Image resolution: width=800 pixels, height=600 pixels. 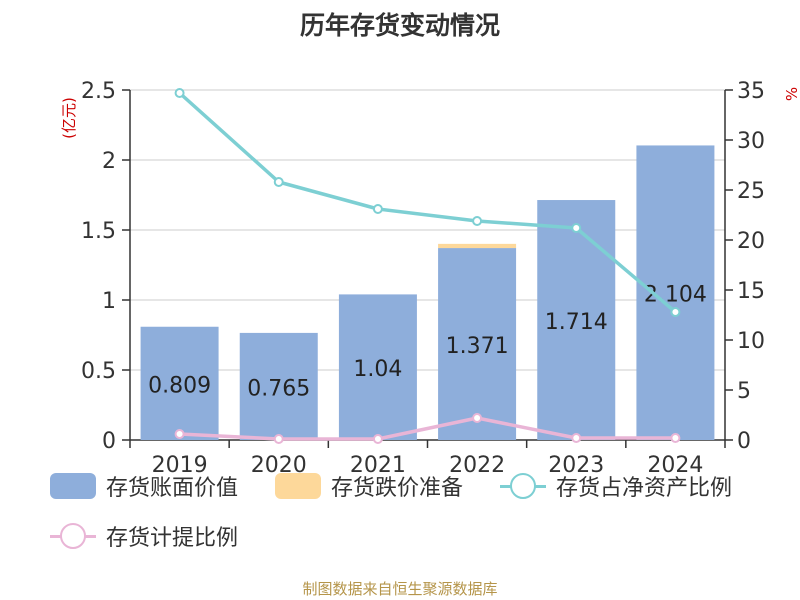 I want to click on bar-data-label: 0.809, so click(x=179, y=385).